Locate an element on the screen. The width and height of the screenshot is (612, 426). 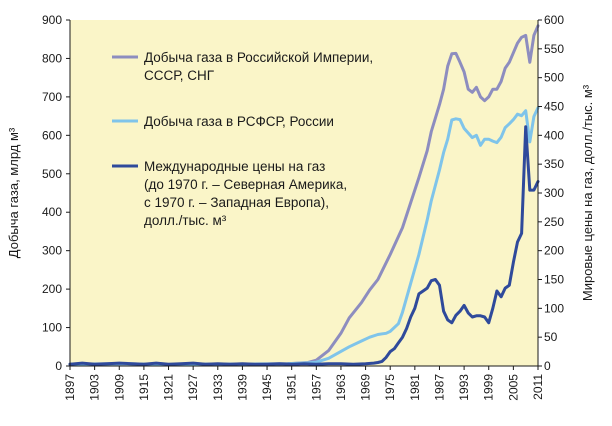
y-right-tick-label: 500 is located at coordinates (554, 78).